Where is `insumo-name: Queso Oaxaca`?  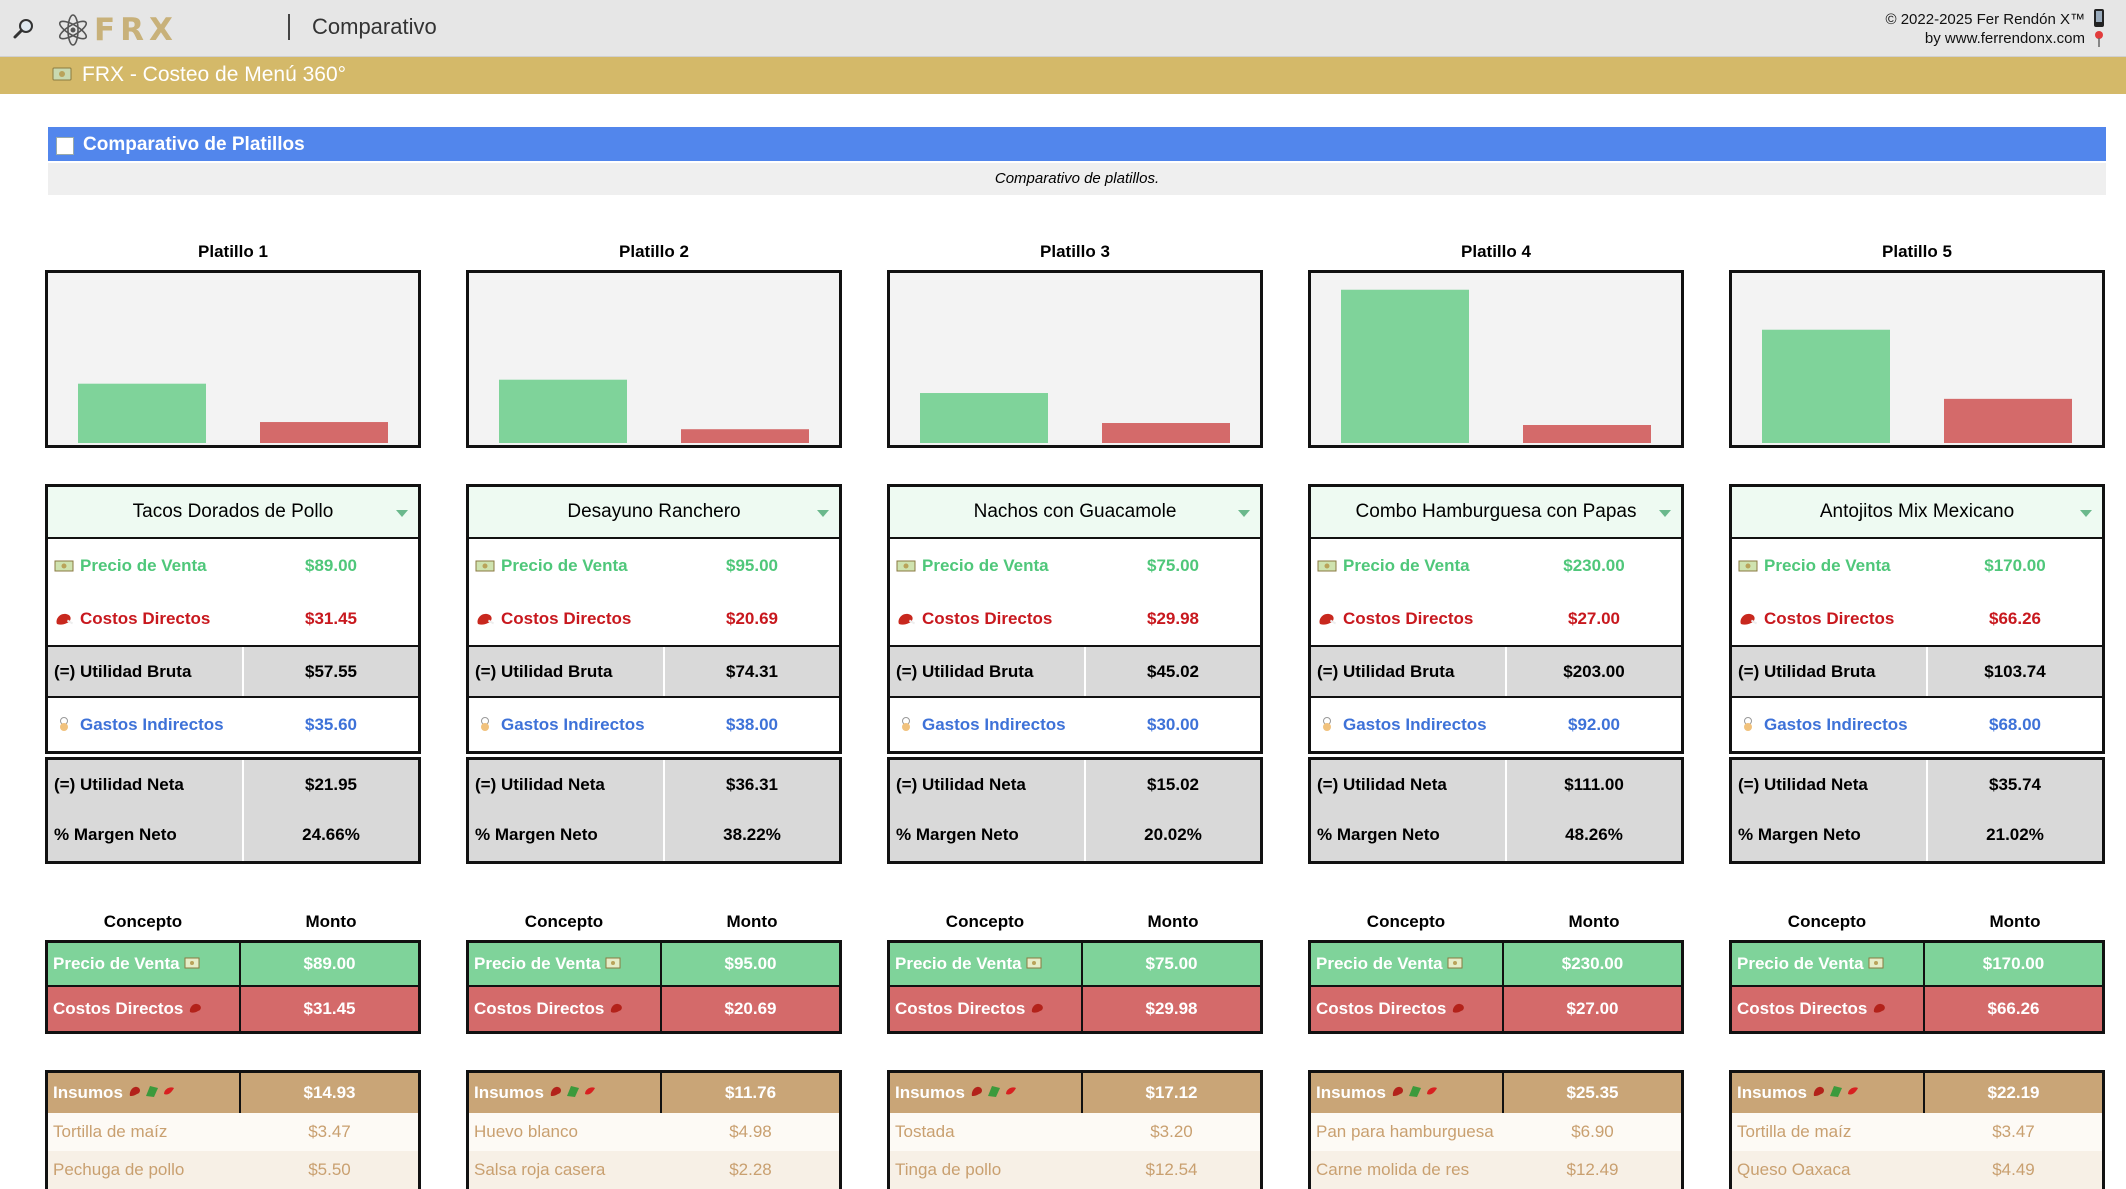
insumo-name: Queso Oaxaca is located at coordinates (1794, 1169).